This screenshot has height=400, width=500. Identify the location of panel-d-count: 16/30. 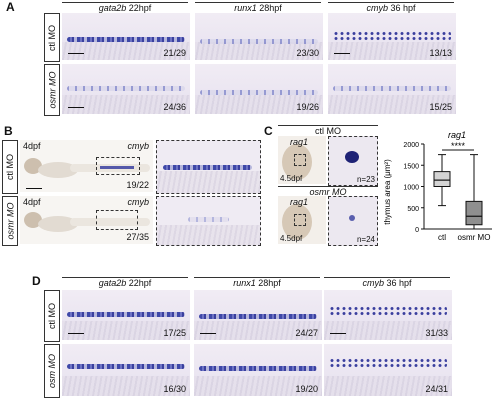
(174, 389).